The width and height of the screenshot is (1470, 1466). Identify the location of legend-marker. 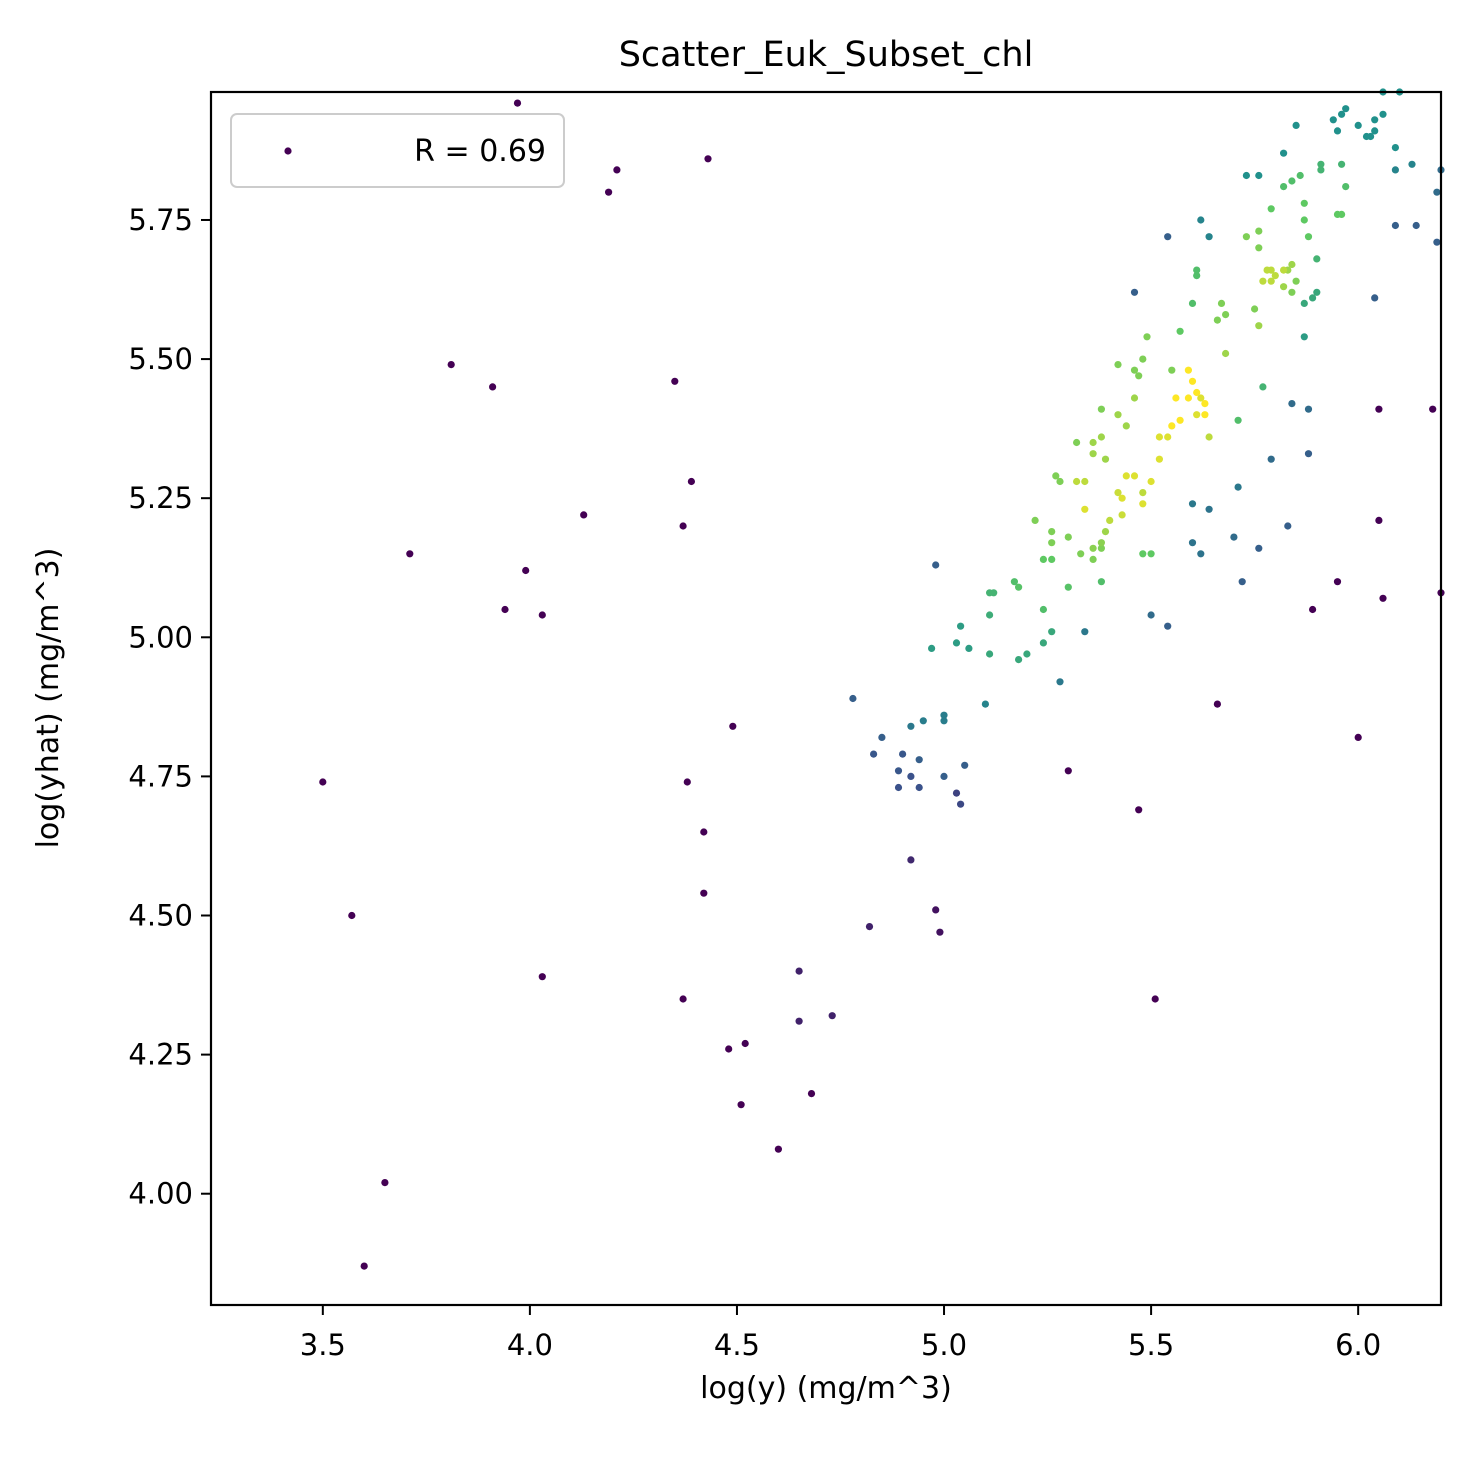
(288, 151).